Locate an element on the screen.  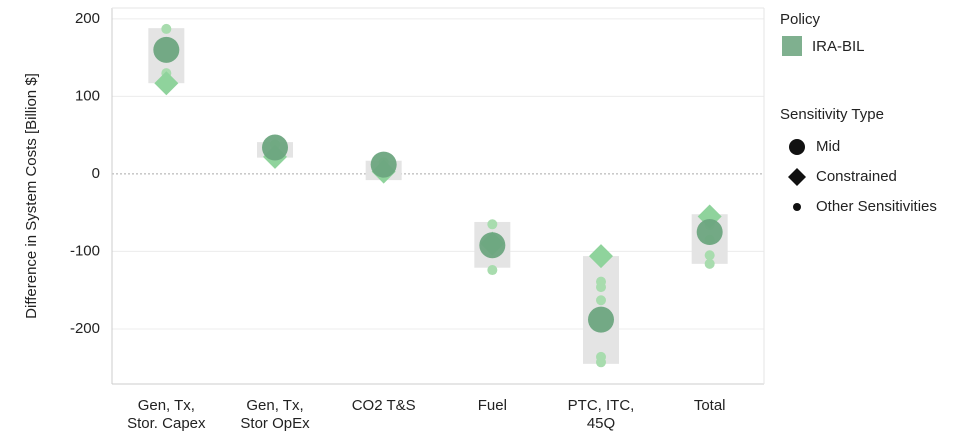
legend-label: IRA-BIL is located at coordinates (838, 46).